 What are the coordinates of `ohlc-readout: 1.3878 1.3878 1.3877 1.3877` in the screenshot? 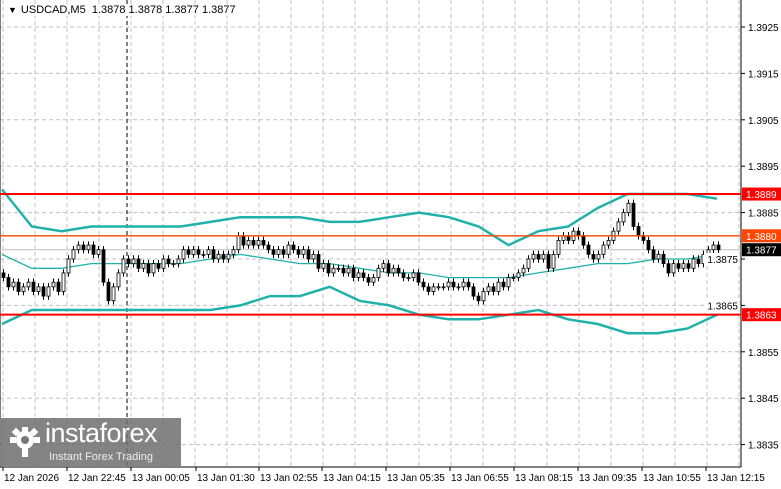 It's located at (163, 10).